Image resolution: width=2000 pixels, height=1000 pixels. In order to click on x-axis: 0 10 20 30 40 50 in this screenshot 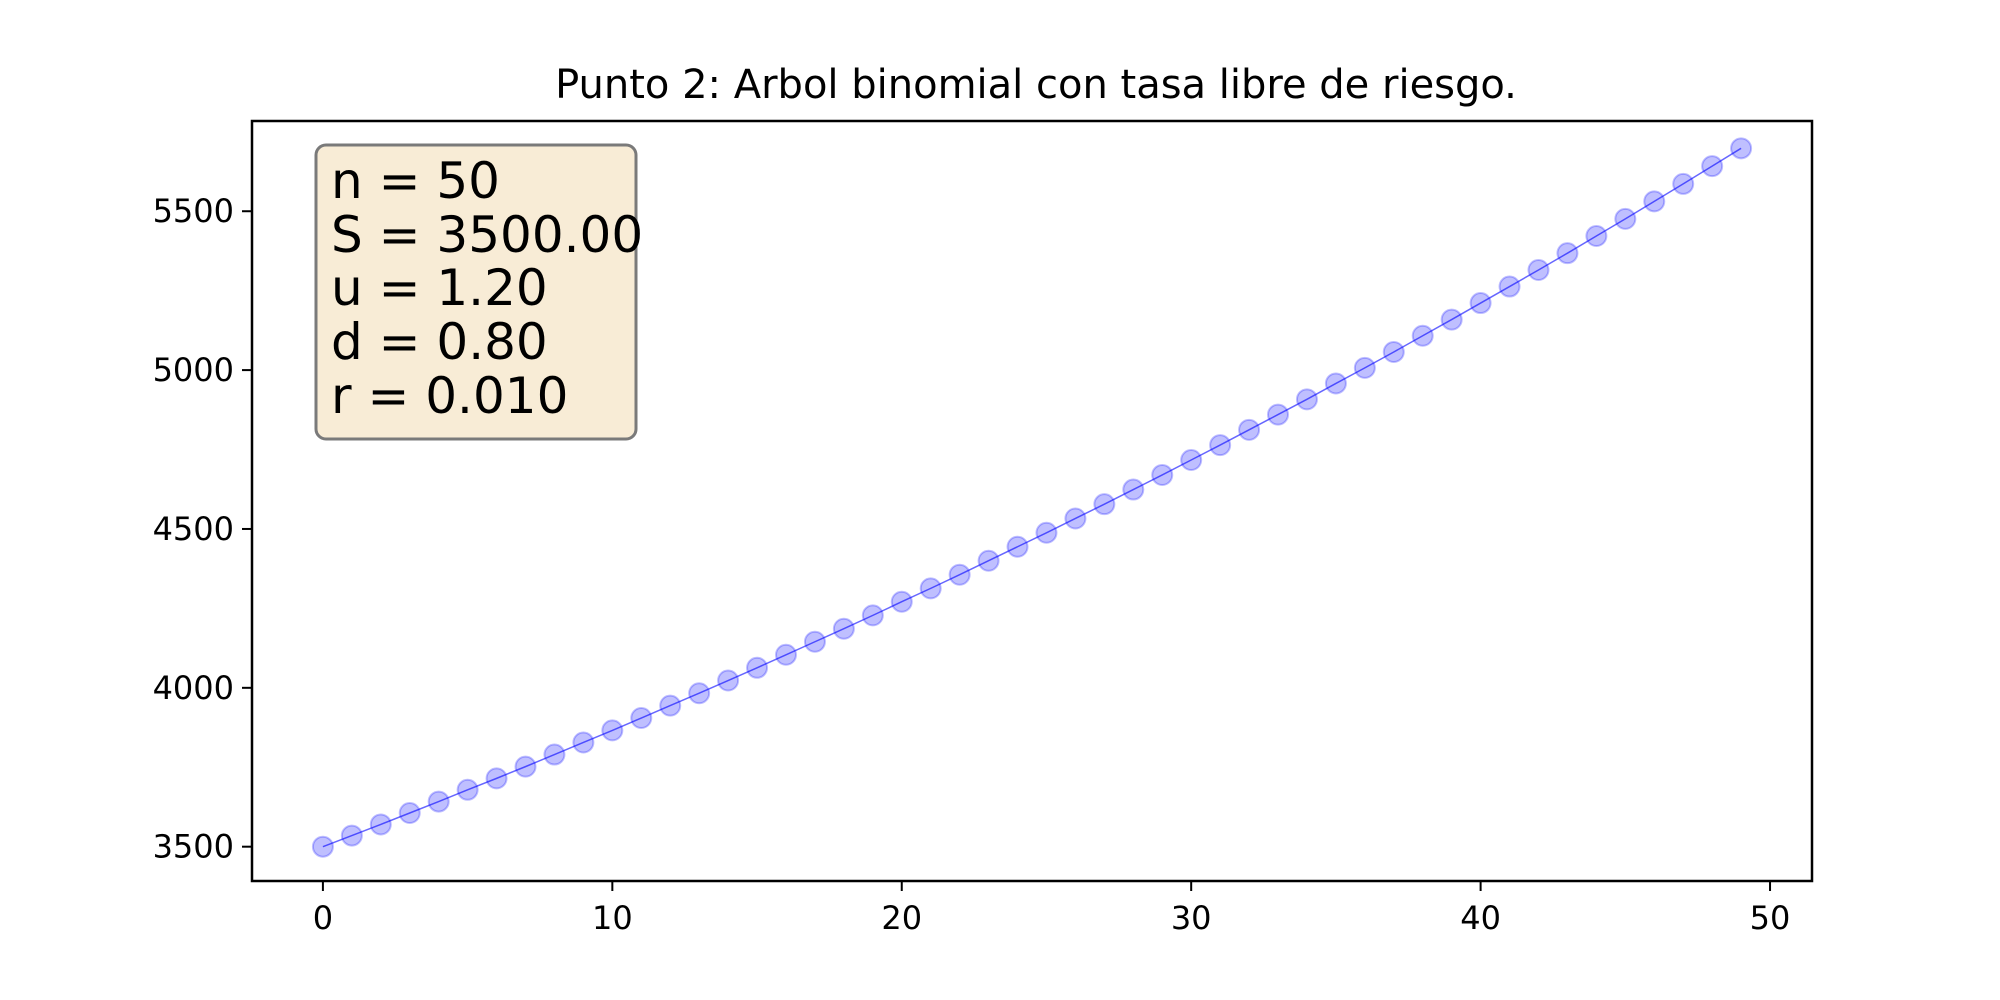, I will do `click(1052, 909)`.